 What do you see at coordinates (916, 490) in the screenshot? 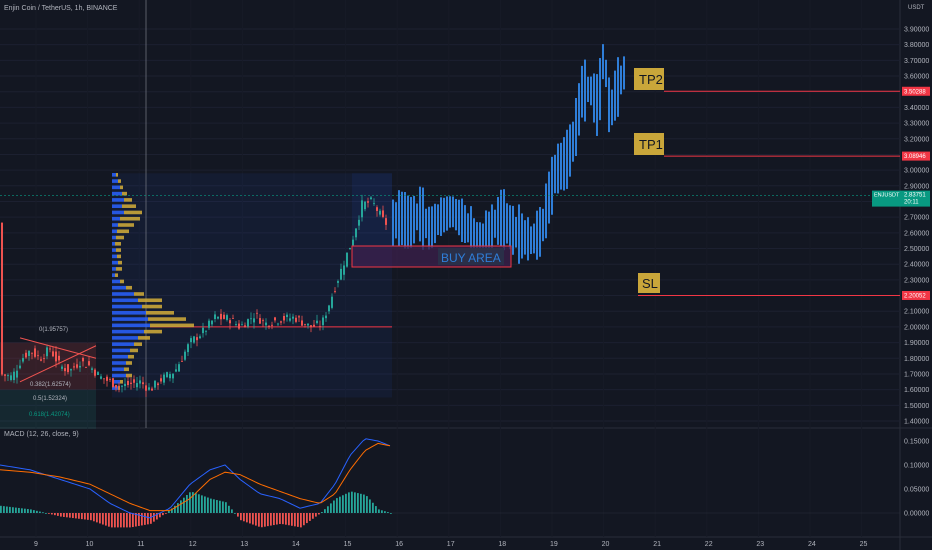
I see `macd-tick: 0.05000` at bounding box center [916, 490].